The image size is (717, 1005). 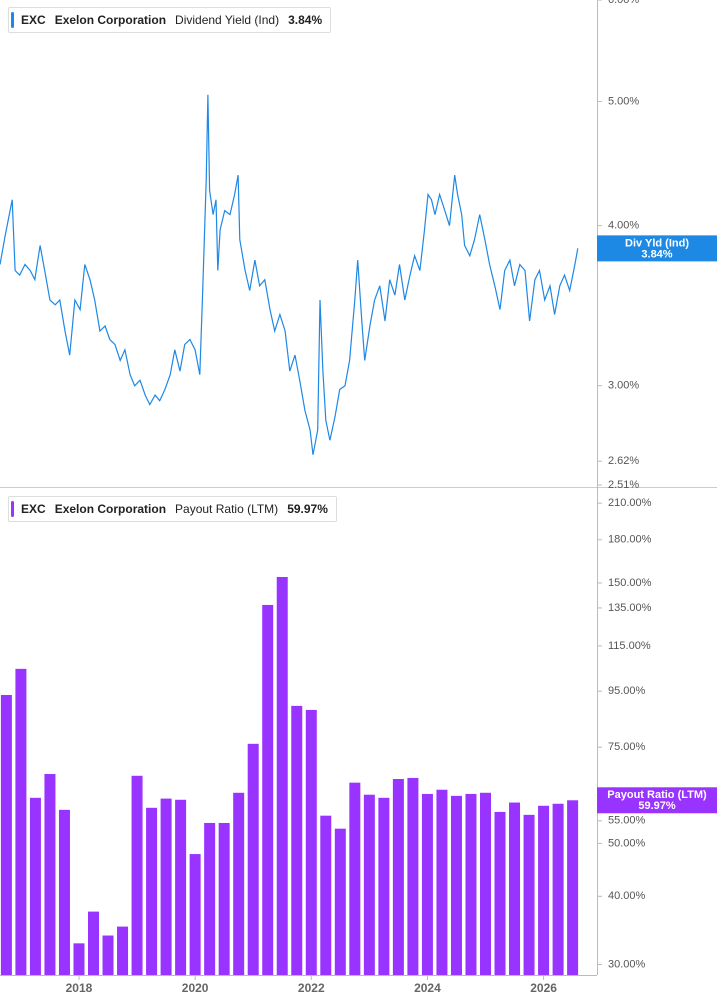 I want to click on y-tick-label: 6.00%, so click(x=623, y=3).